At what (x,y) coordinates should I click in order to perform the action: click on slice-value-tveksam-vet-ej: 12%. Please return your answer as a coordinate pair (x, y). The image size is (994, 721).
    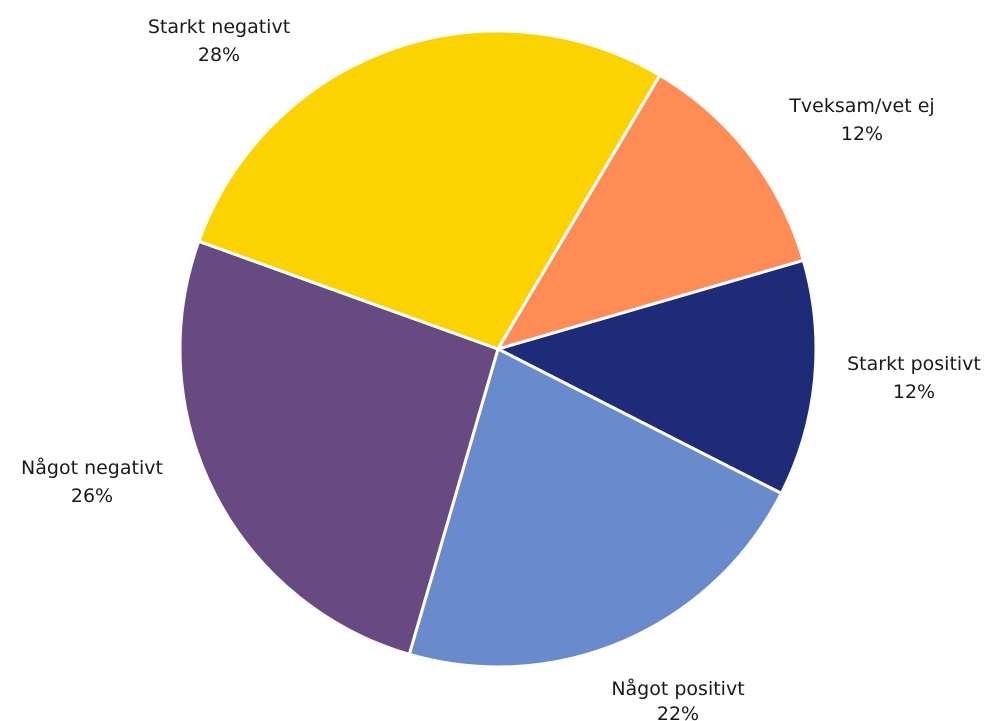
    Looking at the image, I should click on (862, 134).